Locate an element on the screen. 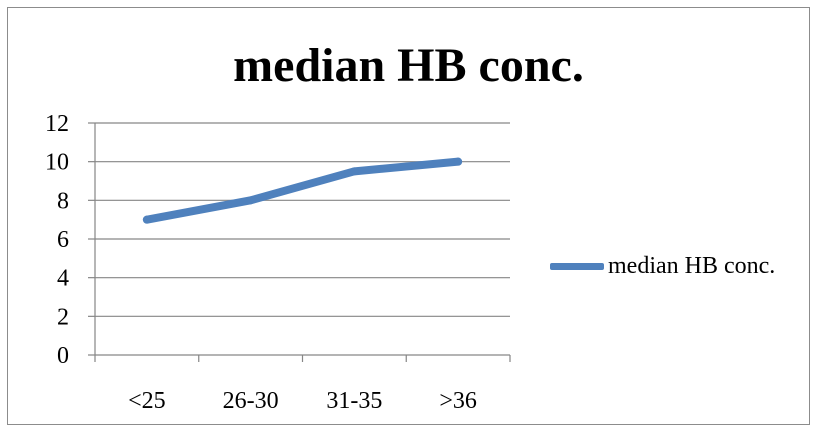 The height and width of the screenshot is (432, 817). x-tick-label: <25 is located at coordinates (147, 401).